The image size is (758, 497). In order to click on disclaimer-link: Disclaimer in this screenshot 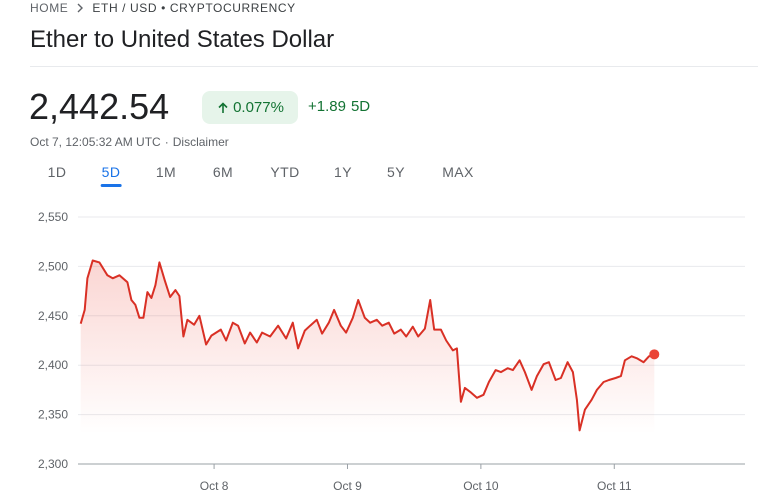, I will do `click(200, 142)`.